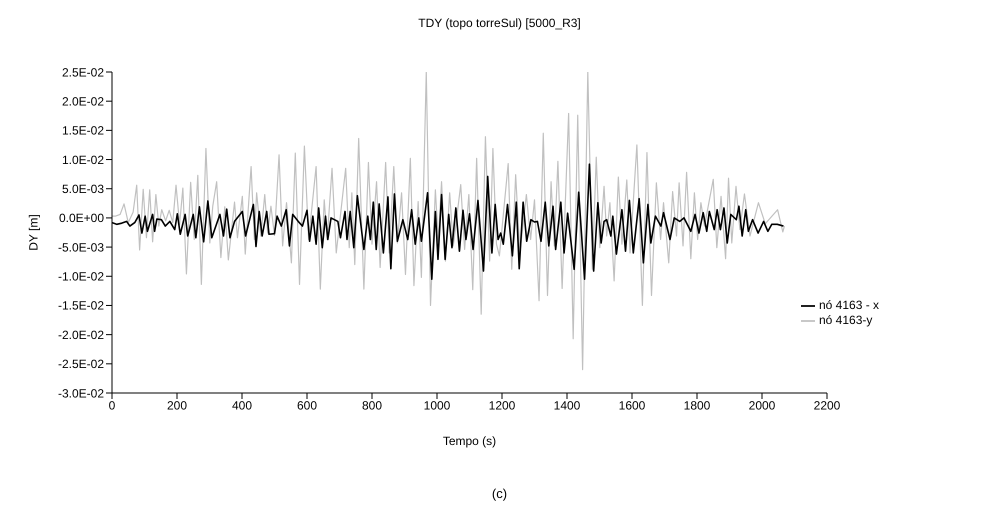 This screenshot has width=999, height=519. I want to click on y-tick-label: 0.0E+00, so click(81, 218).